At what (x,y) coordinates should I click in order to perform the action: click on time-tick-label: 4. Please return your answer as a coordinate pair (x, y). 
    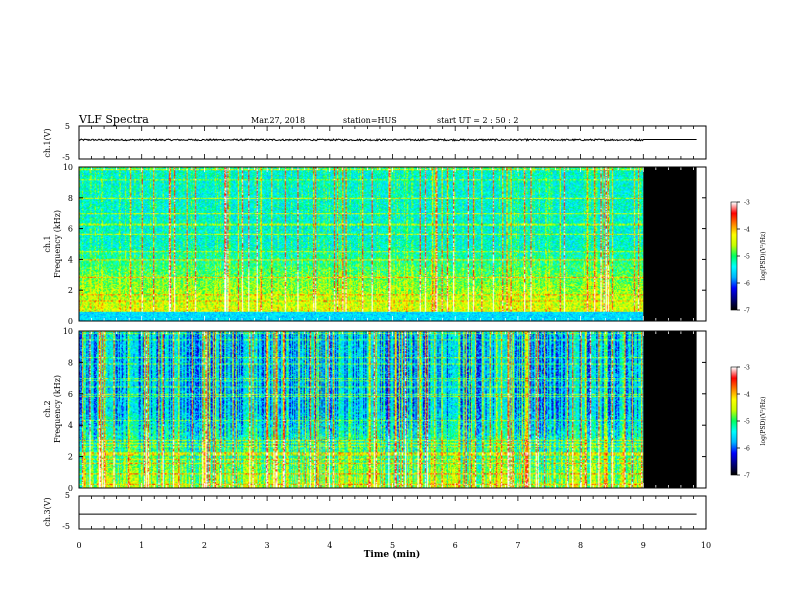
    Looking at the image, I should click on (329, 545).